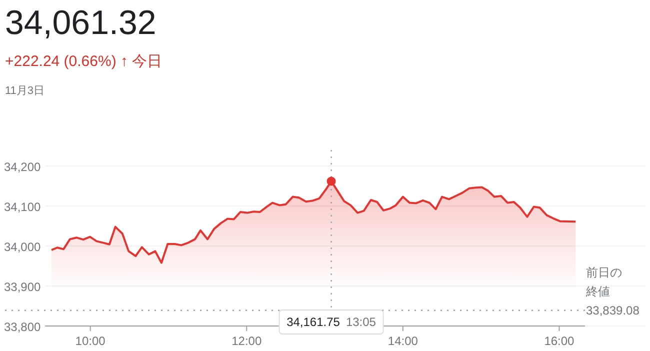 This screenshot has width=650, height=351. What do you see at coordinates (23, 247) in the screenshot?
I see `y-tick-label: 34,000` at bounding box center [23, 247].